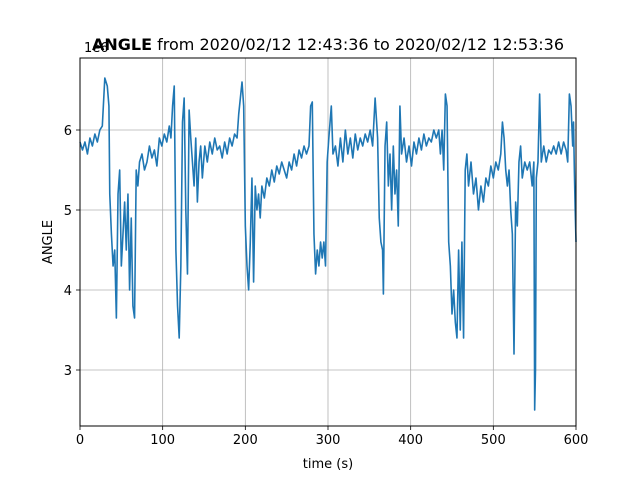  I want to click on y-tick-label: 3, so click(68, 371).